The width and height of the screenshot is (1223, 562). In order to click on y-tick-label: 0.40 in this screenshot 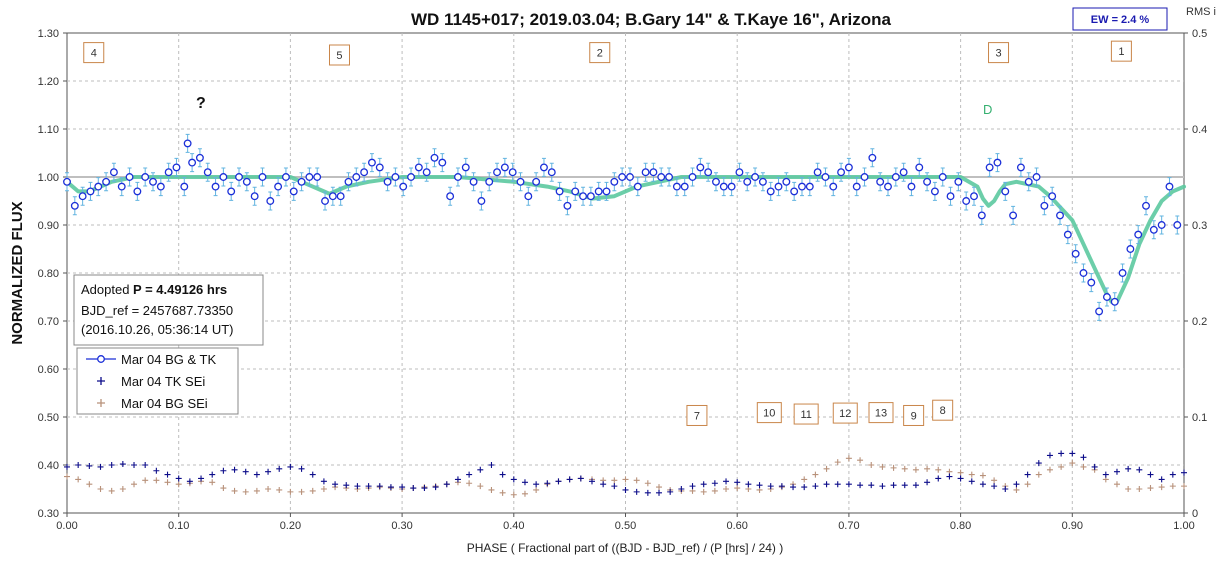, I will do `click(48, 466)`.